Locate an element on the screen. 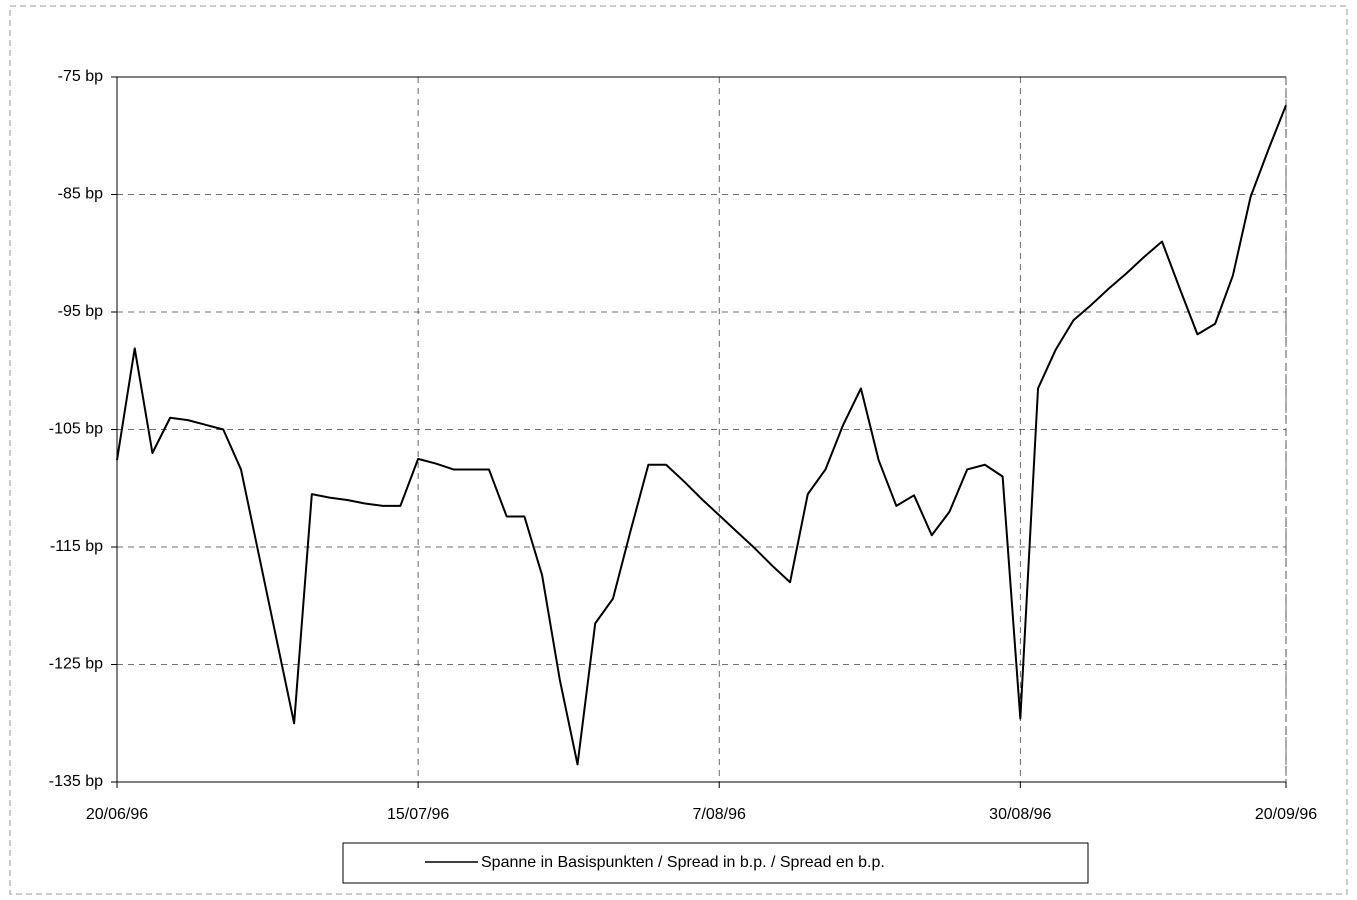 The image size is (1357, 900). x-tick-label: 20/09/96 is located at coordinates (1286, 814).